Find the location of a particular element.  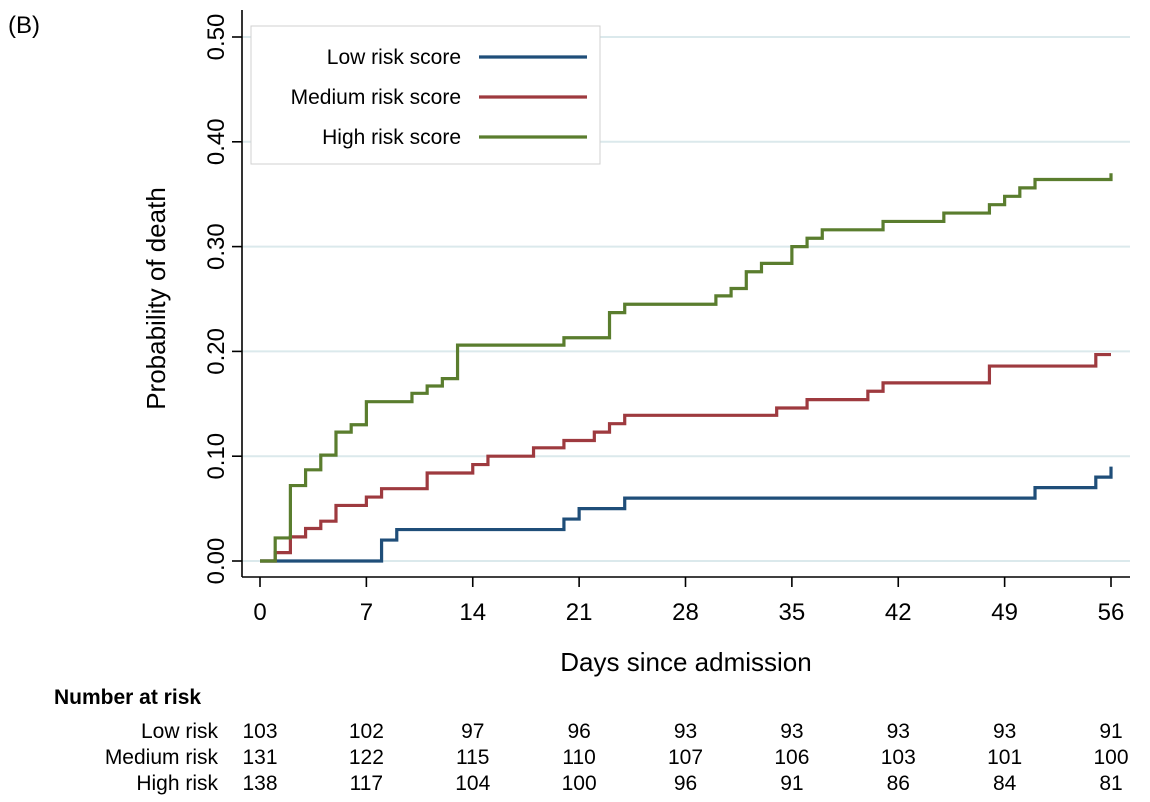

risk-table-row: High risk 138 117 104 100 96 91 86 84 81 is located at coordinates (575, 785).